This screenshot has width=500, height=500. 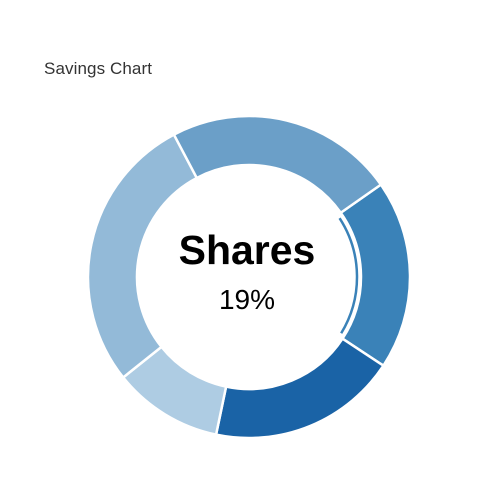 What do you see at coordinates (247, 250) in the screenshot?
I see `center-category-label: Shares` at bounding box center [247, 250].